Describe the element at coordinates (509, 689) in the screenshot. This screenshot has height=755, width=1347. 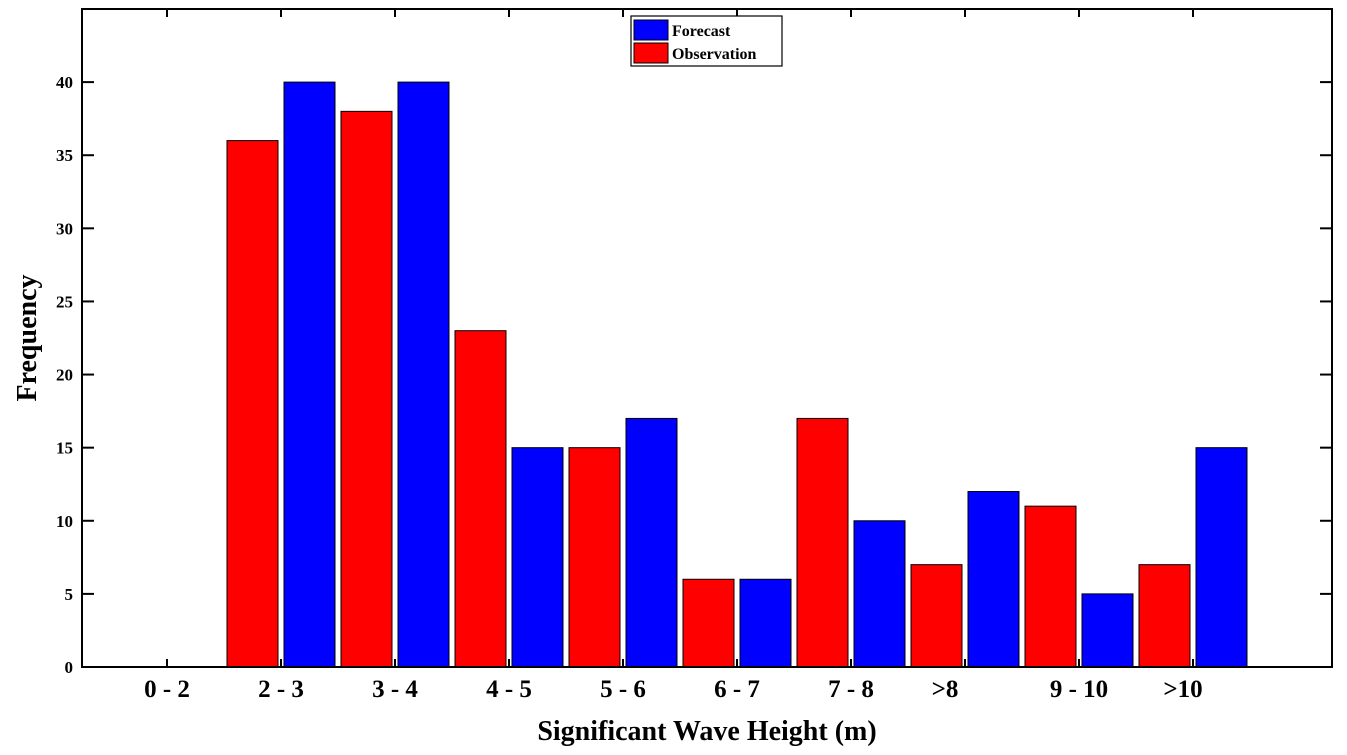
I see `x-tick-label-3: 4 - 5` at that location.